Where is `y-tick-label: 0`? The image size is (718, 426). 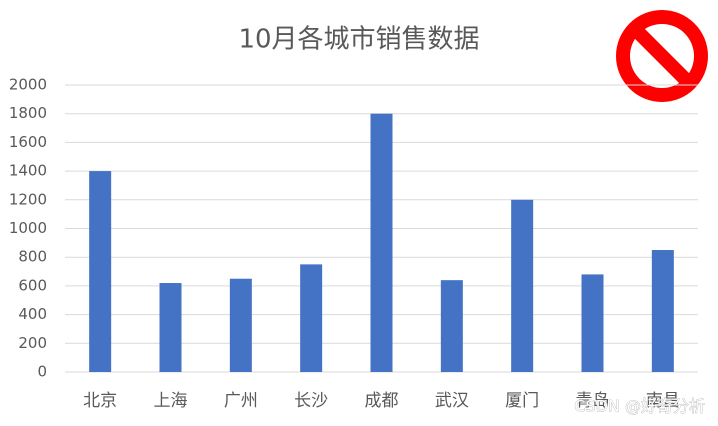 y-tick-label: 0 is located at coordinates (42, 372).